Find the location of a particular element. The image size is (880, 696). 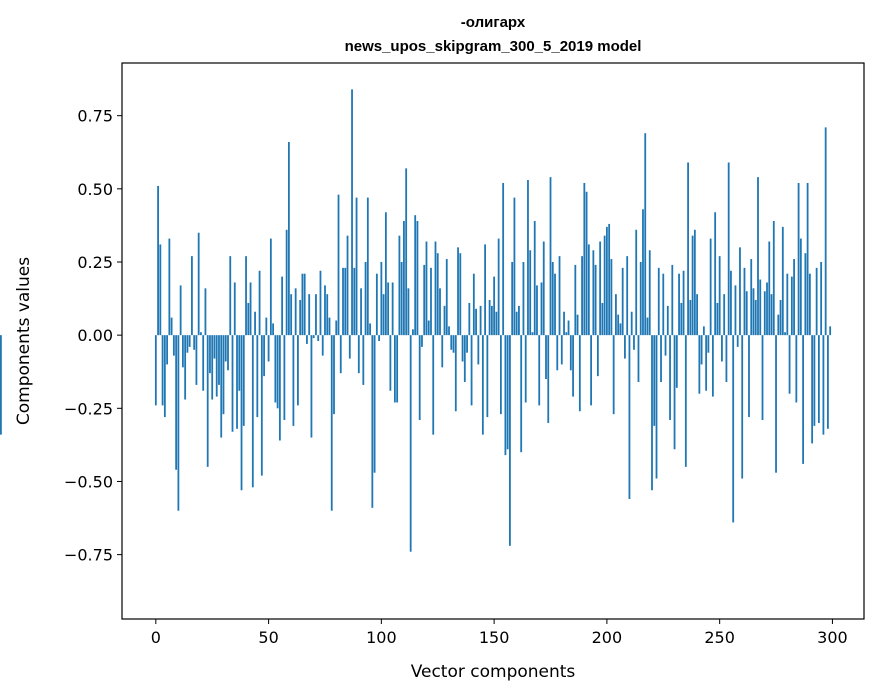

y-tick-label: 0.75 is located at coordinates (95, 116).